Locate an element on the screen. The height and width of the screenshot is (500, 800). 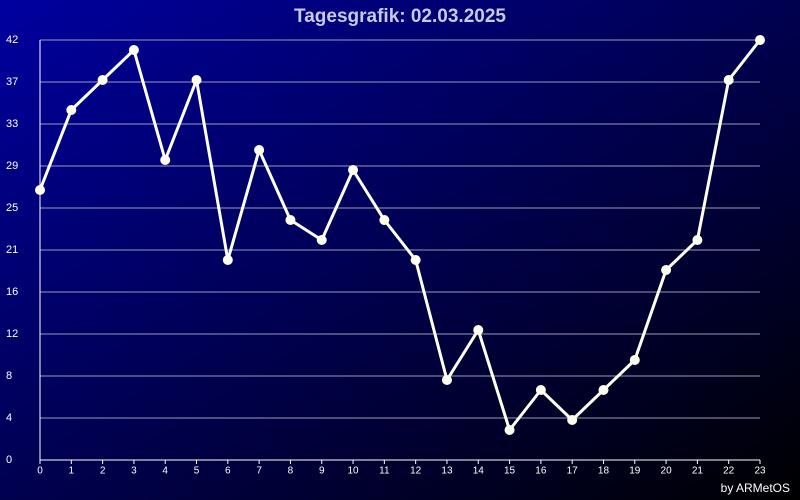
y-tick-label: 21 is located at coordinates (12, 250).